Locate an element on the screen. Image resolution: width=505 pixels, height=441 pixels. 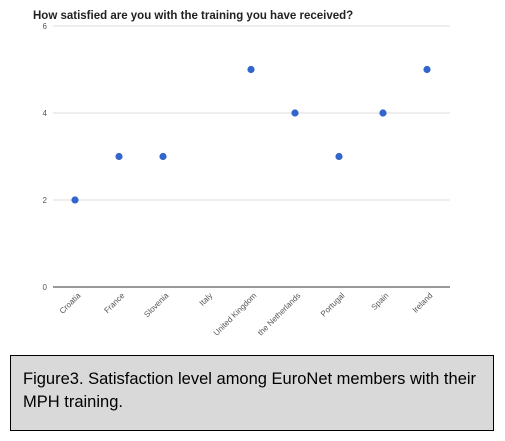
x-tick-label: Croatia is located at coordinates (70, 303).